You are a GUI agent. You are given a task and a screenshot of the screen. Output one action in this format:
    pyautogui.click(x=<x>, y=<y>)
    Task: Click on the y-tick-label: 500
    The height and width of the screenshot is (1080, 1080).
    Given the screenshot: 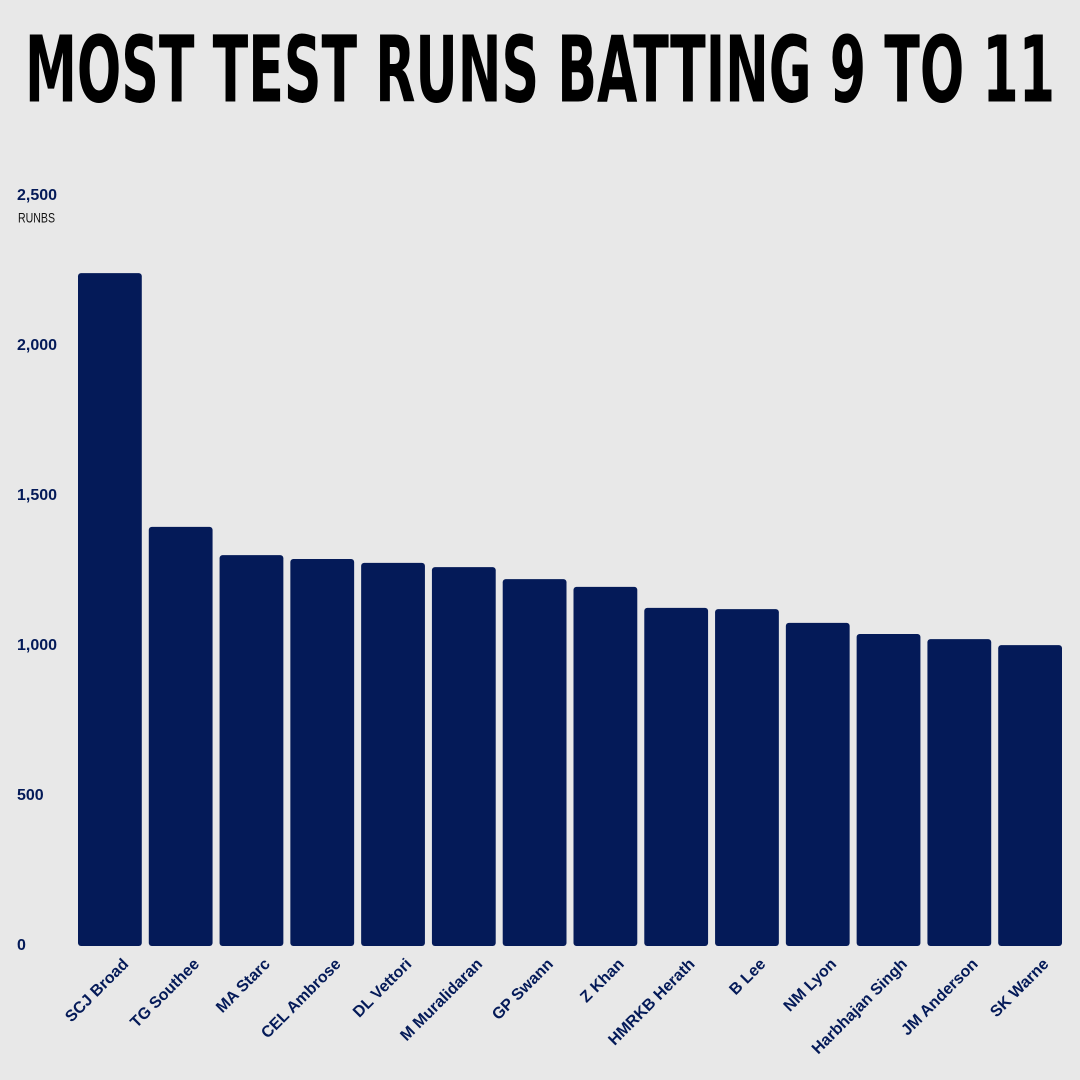 What is the action you would take?
    pyautogui.click(x=30, y=795)
    